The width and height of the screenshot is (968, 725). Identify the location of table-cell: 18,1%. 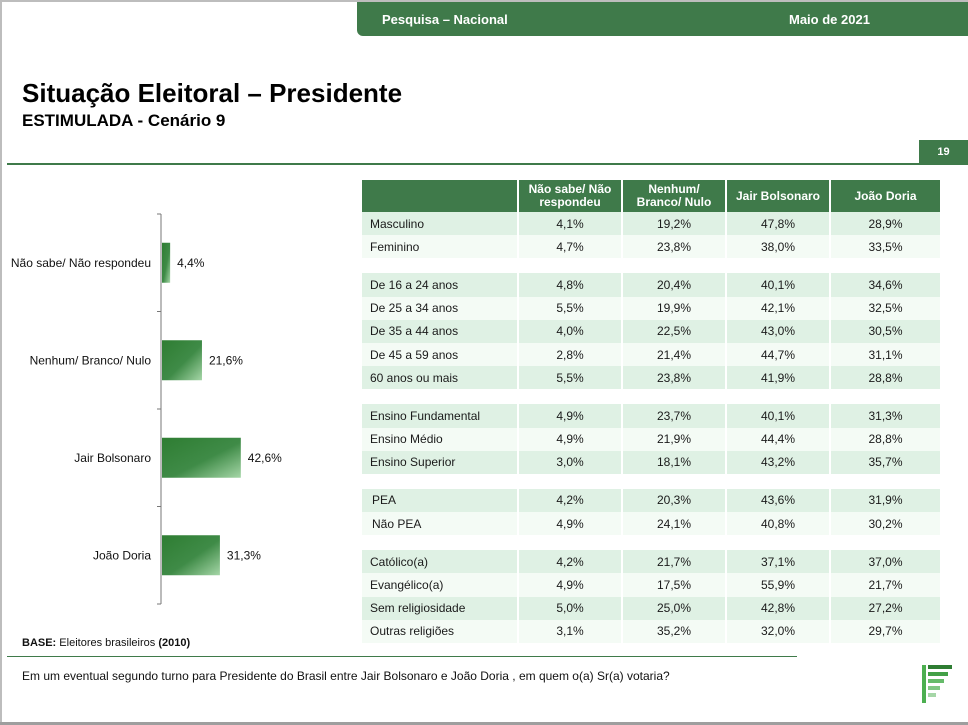
(673, 462).